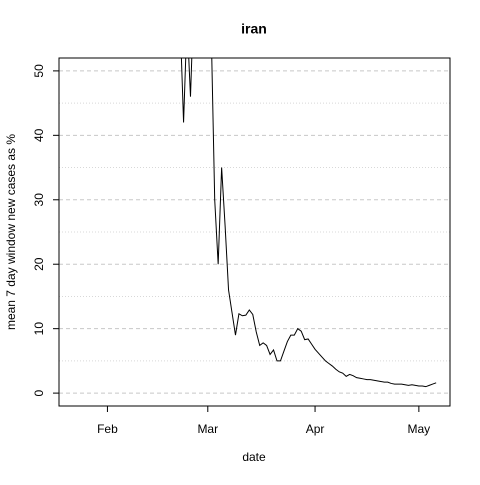 This screenshot has height=485, width=480. Describe the element at coordinates (39, 200) in the screenshot. I see `y-tick-label: 30` at that location.